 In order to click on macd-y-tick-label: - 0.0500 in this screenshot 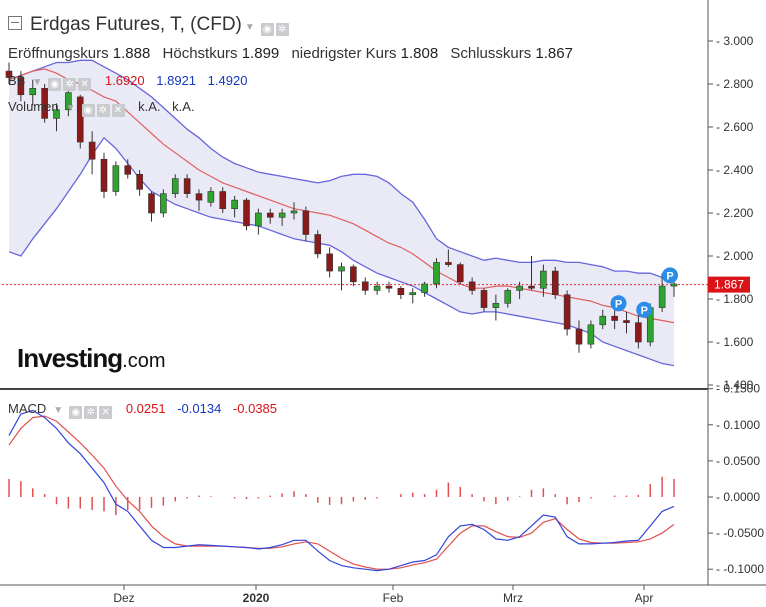, I will do `click(738, 461)`.